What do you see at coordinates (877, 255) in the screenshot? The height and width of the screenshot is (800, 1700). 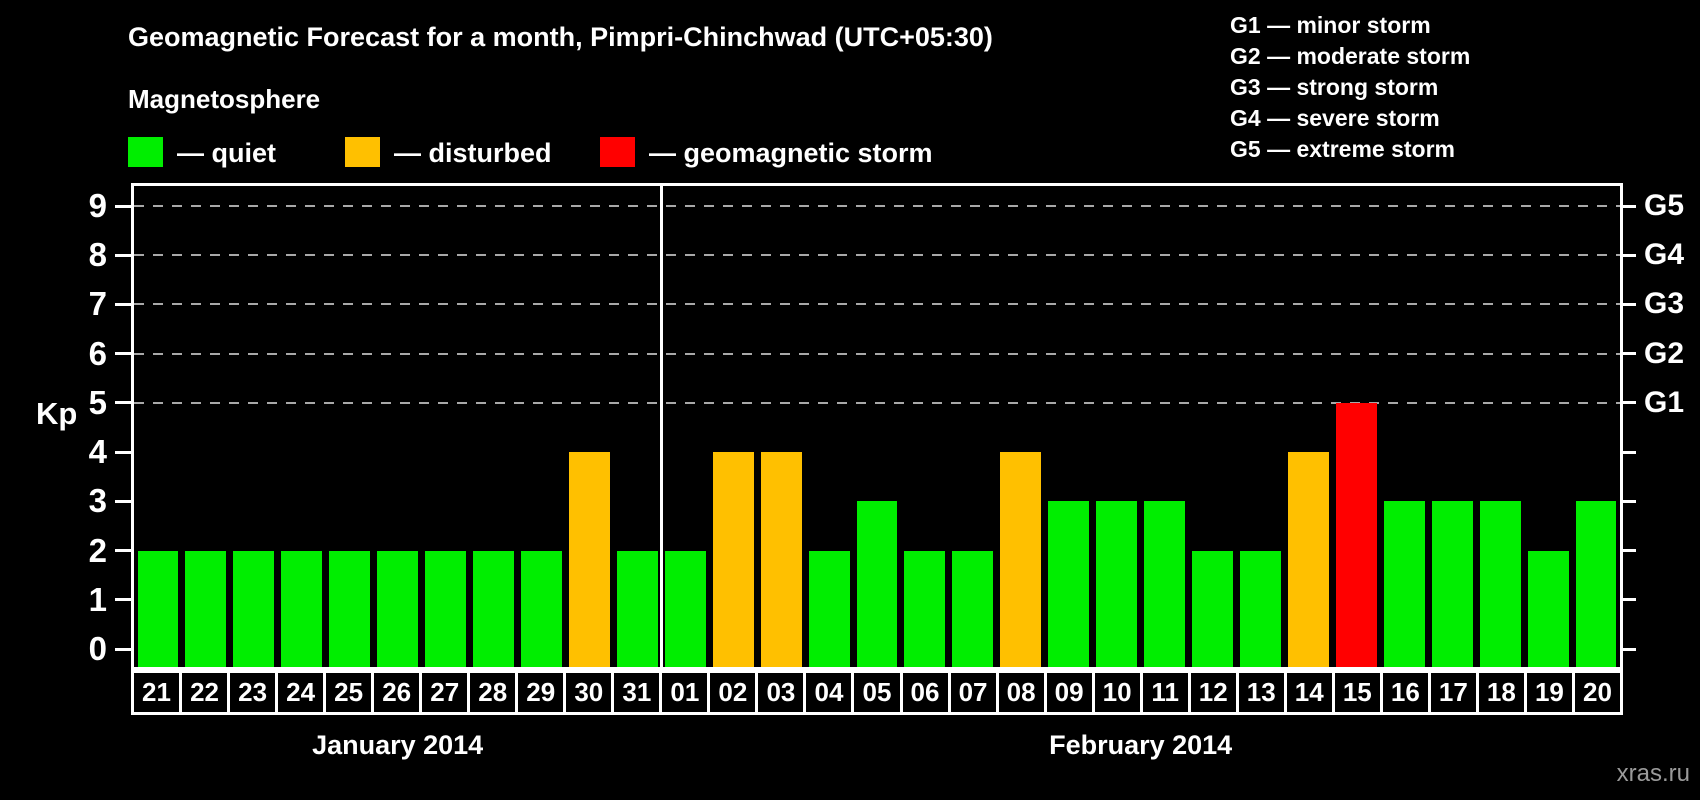 I see `gridline-kp8` at bounding box center [877, 255].